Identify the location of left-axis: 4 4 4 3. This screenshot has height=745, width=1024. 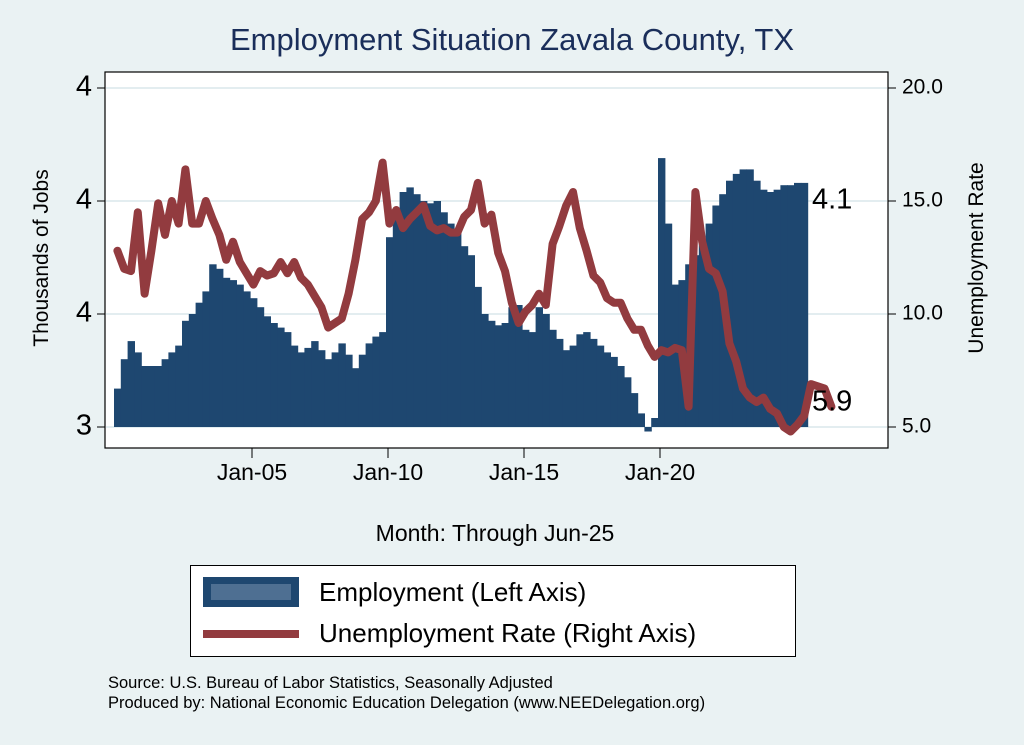
(90, 256).